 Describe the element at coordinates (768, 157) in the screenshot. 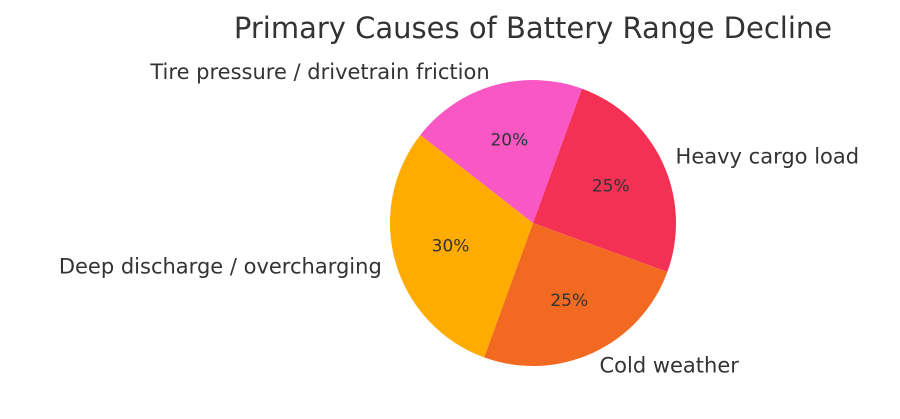

I see `slice-label-heavy-cargo-load: Heavy cargo load` at that location.